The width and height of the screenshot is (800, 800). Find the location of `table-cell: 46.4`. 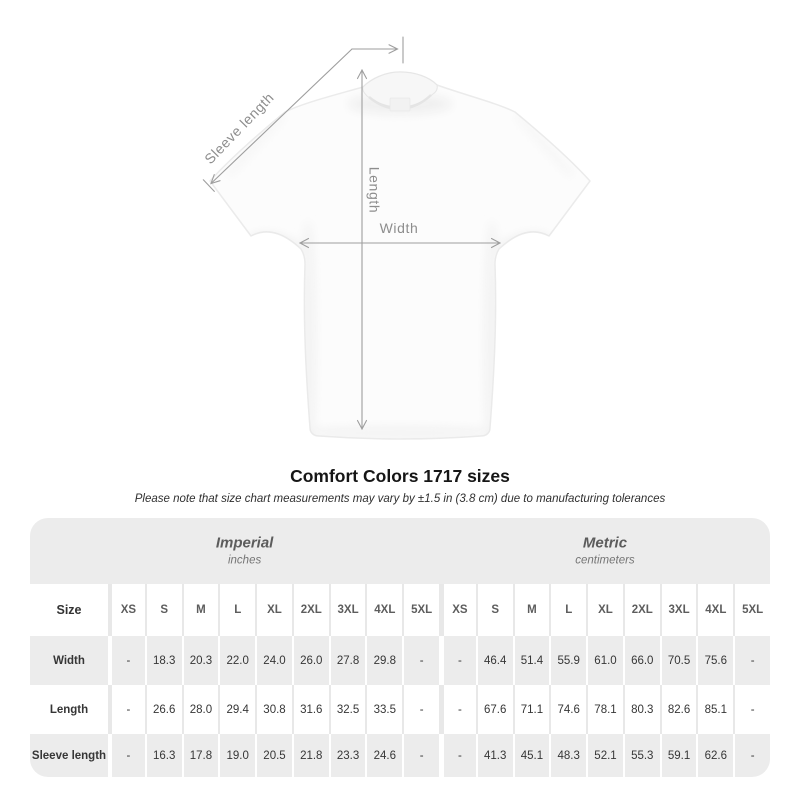

table-cell: 46.4 is located at coordinates (494, 660).